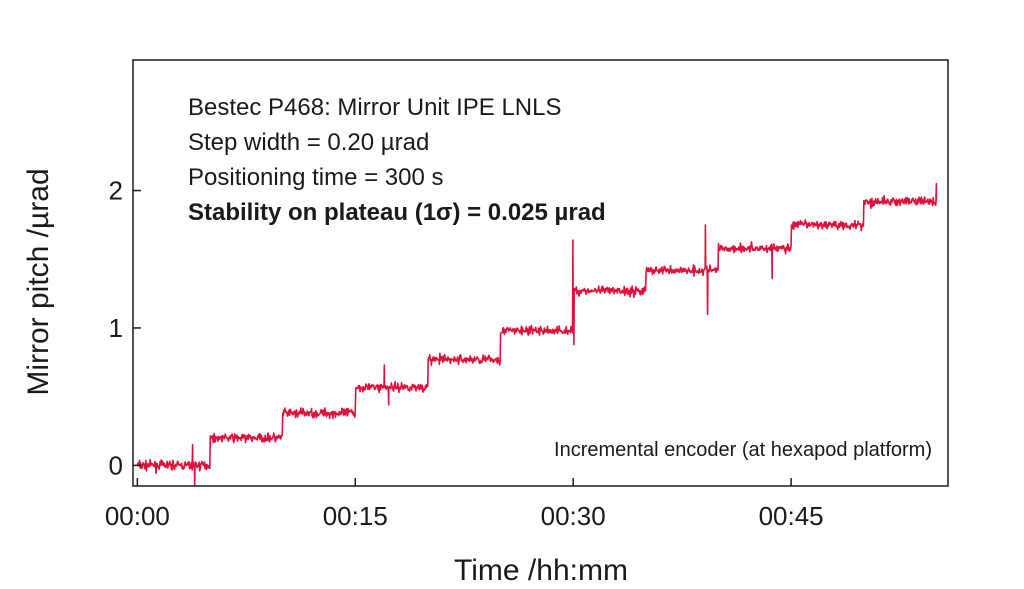 The height and width of the screenshot is (589, 1024). I want to click on y-tick-label: 0, so click(116, 465).